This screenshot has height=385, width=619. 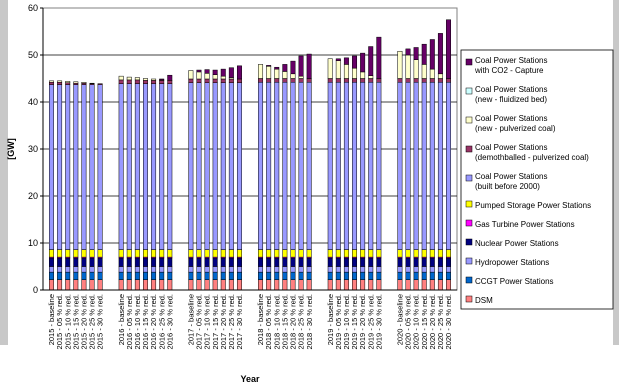 What do you see at coordinates (511, 60) in the screenshot?
I see `legend-entry: Coal Power Stations` at bounding box center [511, 60].